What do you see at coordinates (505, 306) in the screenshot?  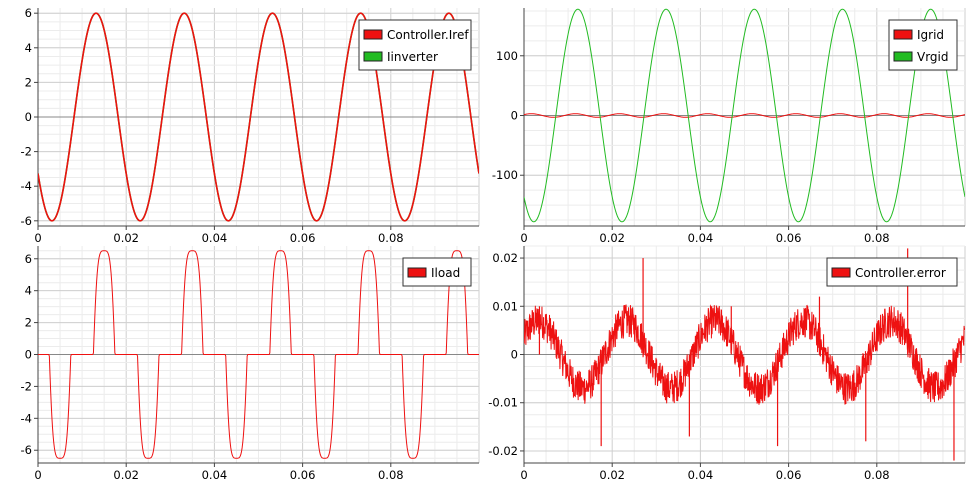 I see `y-tick-label: 0.01` at bounding box center [505, 306].